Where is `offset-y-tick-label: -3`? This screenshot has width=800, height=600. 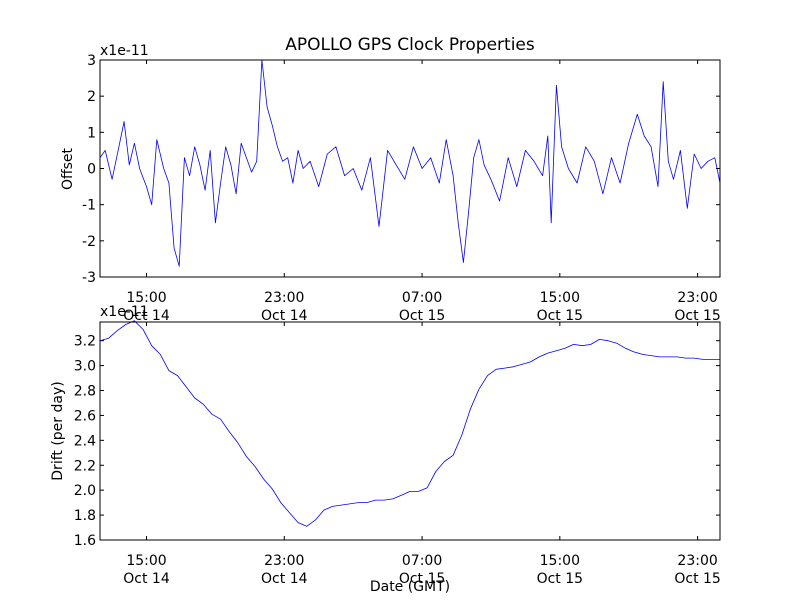 offset-y-tick-label: -3 is located at coordinates (89, 278).